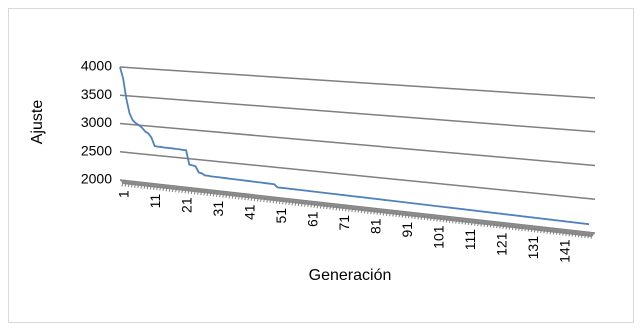 This screenshot has width=642, height=331. Describe the element at coordinates (501, 244) in the screenshot. I see `x-tick-label: 121` at that location.